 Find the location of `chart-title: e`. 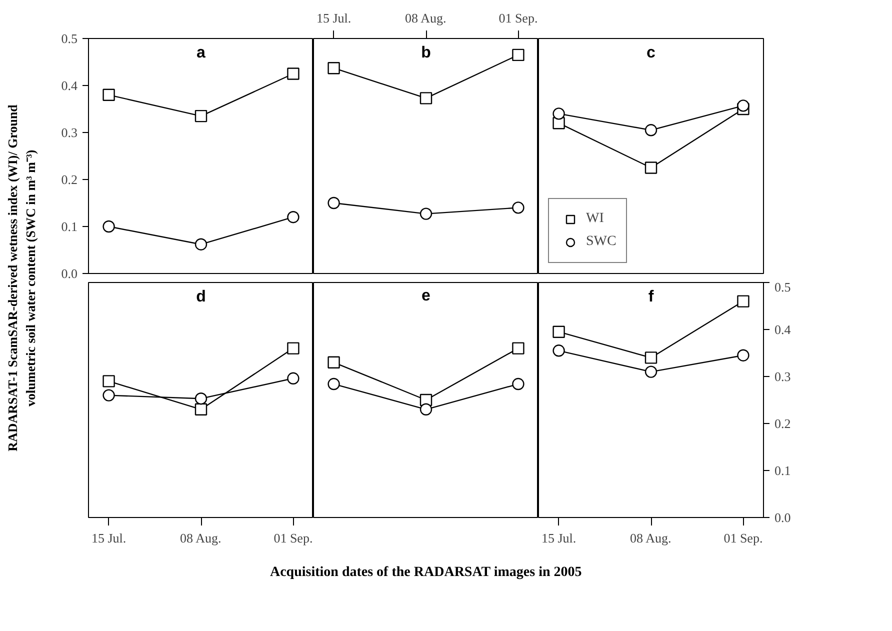

chart-title: e is located at coordinates (426, 296).